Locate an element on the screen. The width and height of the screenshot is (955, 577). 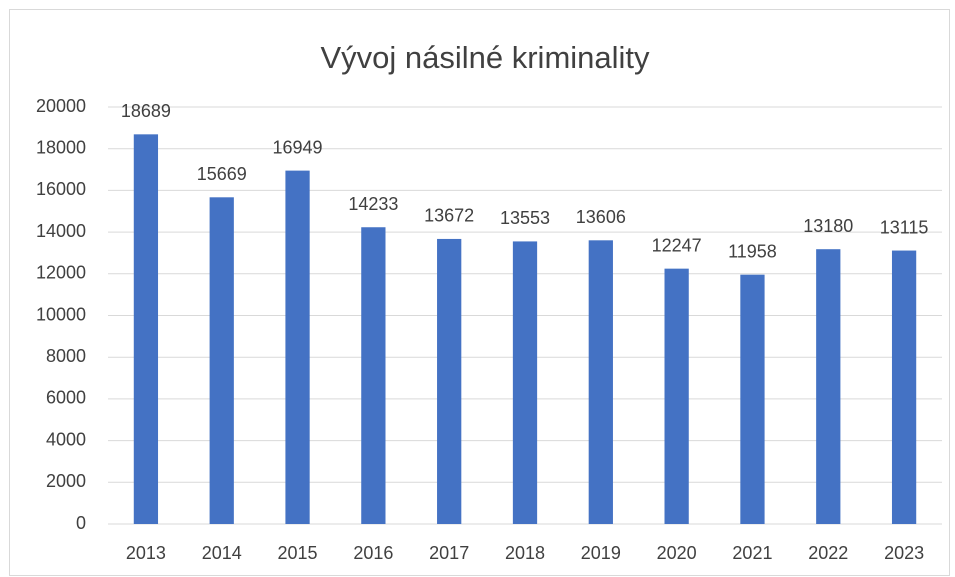
y-tick-label: 4000 is located at coordinates (66, 439).